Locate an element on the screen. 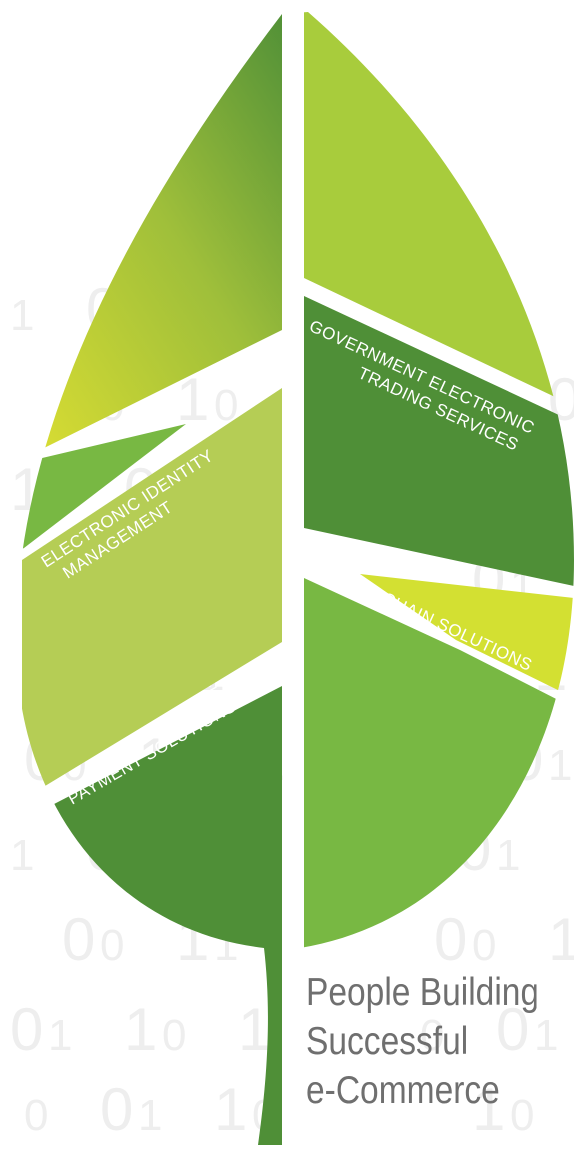  leaf-segment-supply-lime is located at coordinates (467, 636).